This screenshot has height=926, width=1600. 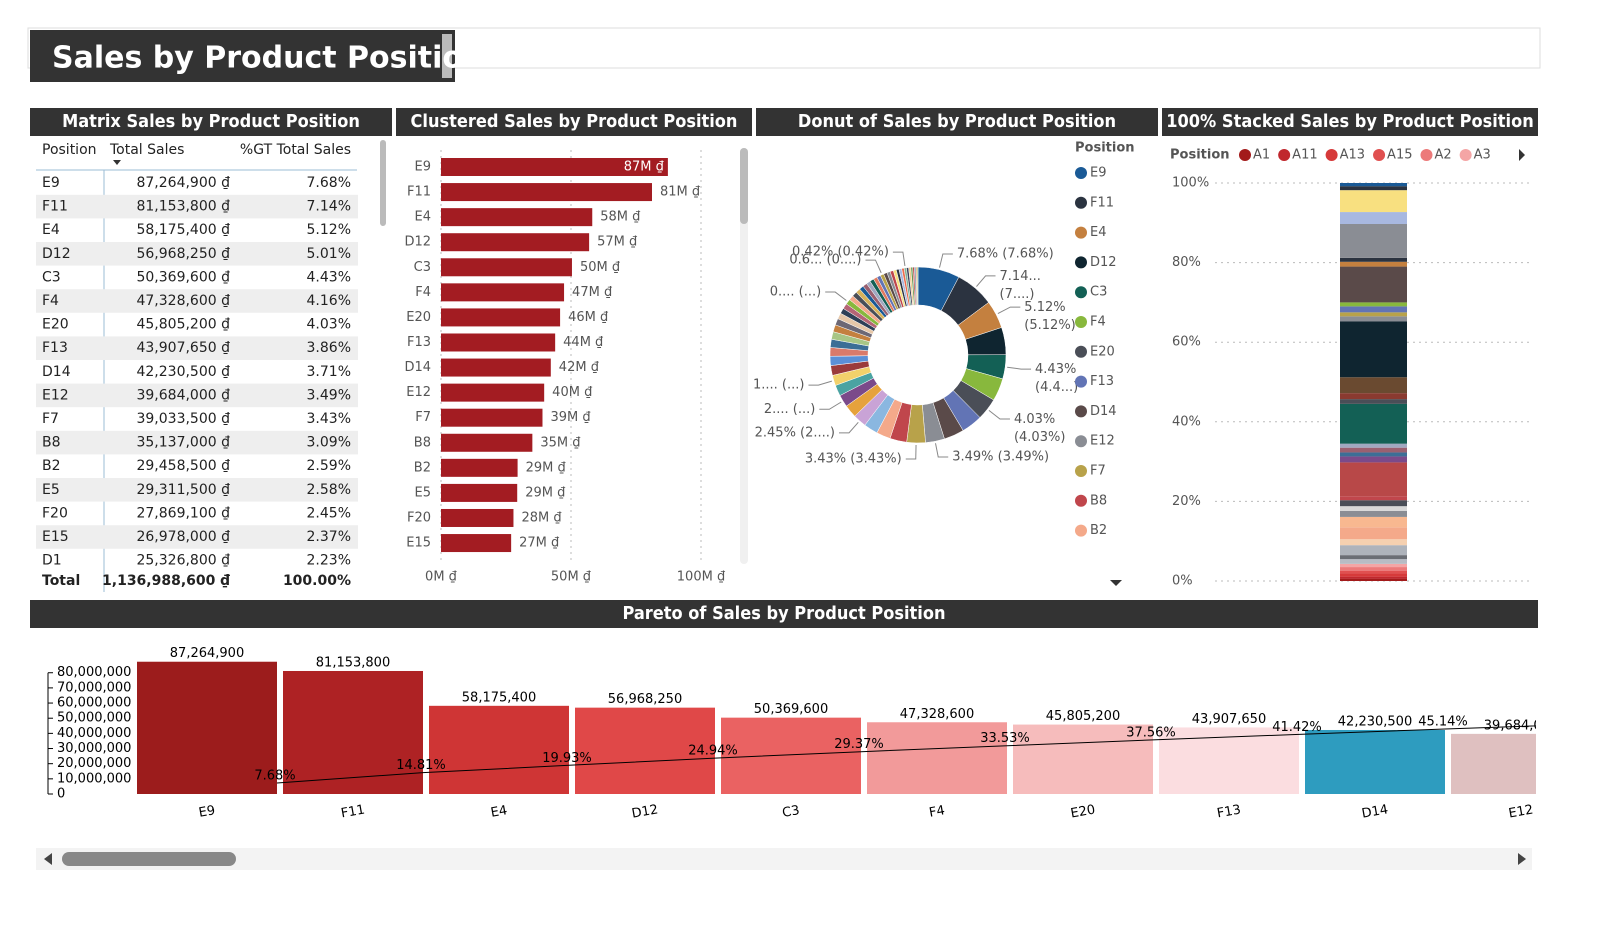 I want to click on cell: E15, so click(x=55, y=537).